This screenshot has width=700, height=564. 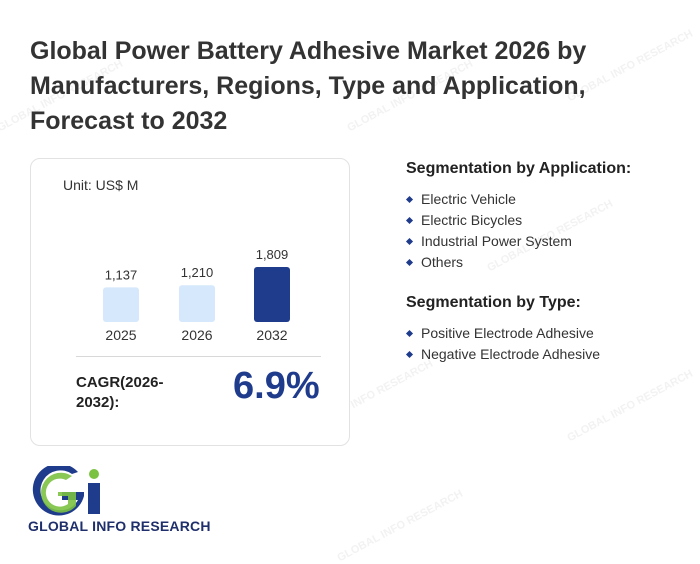 What do you see at coordinates (510, 354) in the screenshot?
I see `list-item-label: Negative Electrode Adhesive` at bounding box center [510, 354].